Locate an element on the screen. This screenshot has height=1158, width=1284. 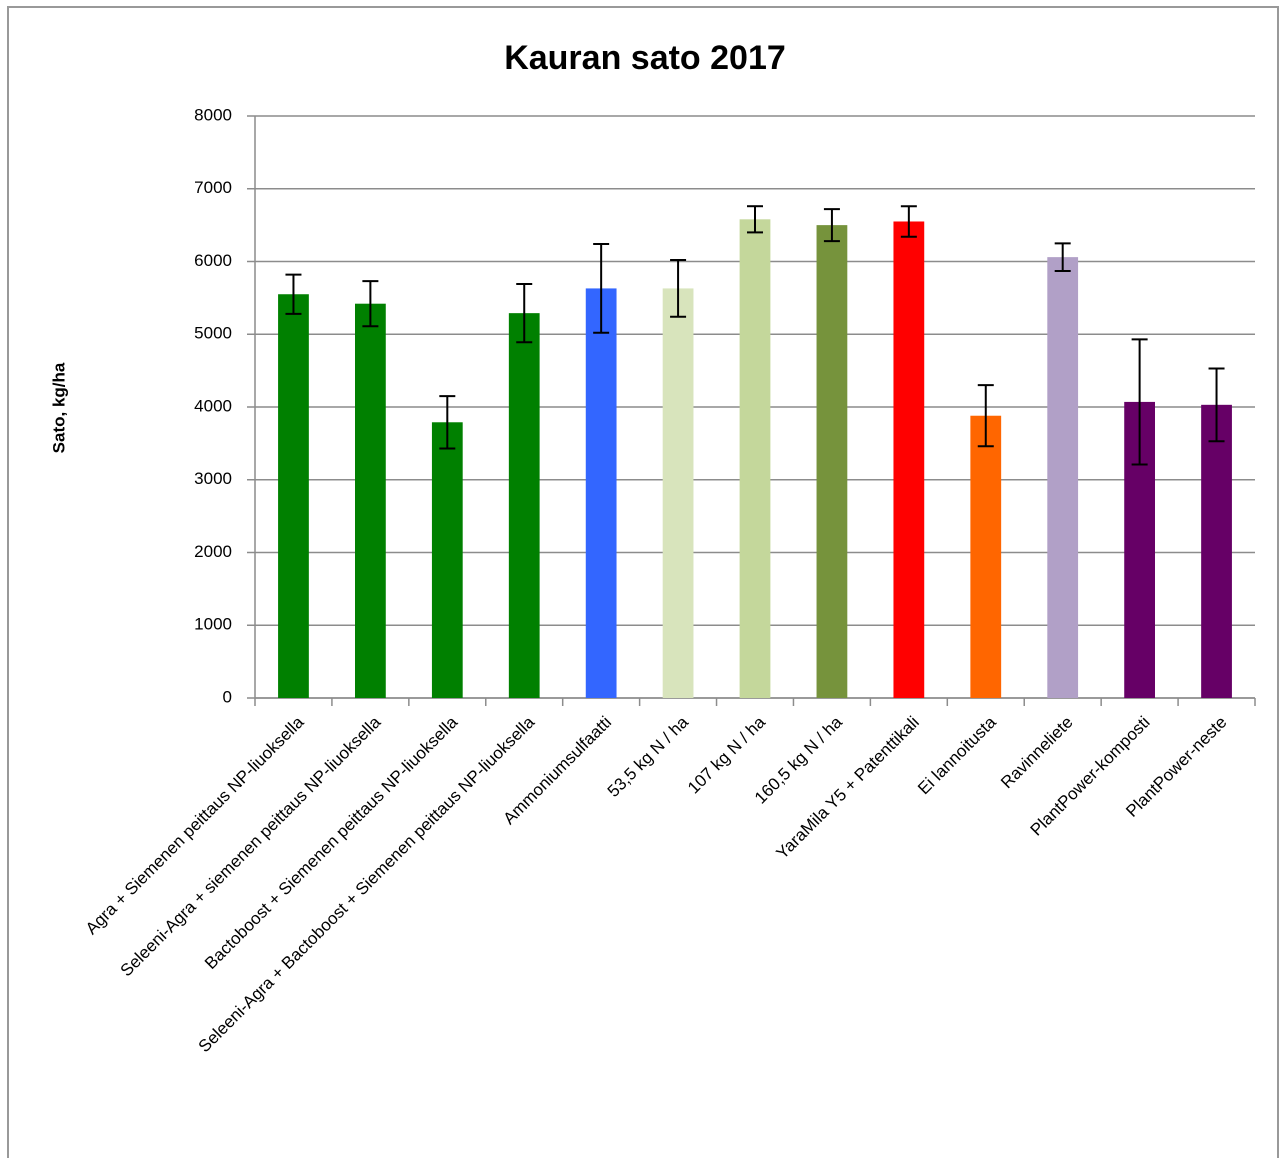
y-tick-label: 1000 is located at coordinates (213, 624).